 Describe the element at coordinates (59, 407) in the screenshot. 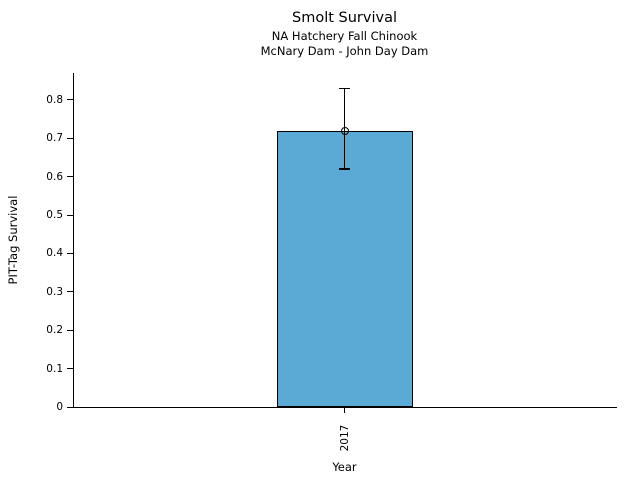

I see `y-tick-label: 0` at that location.